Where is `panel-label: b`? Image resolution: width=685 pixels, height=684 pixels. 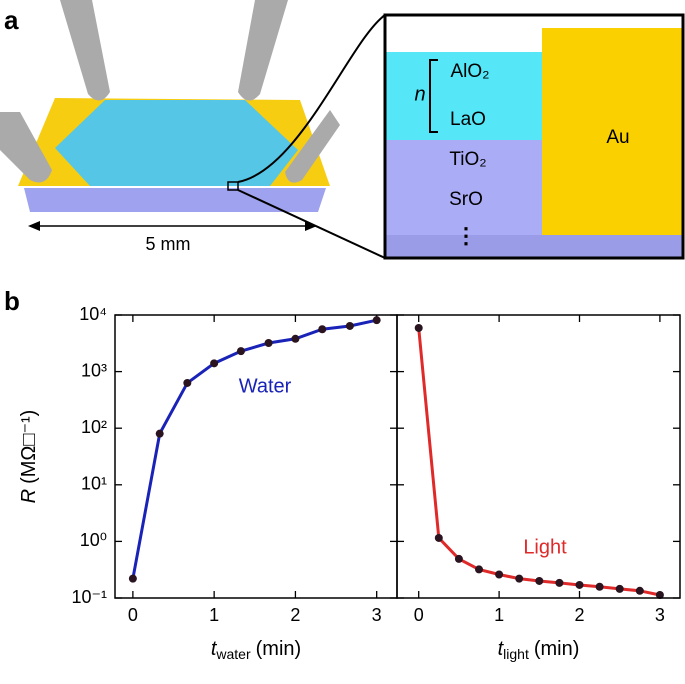 panel-label: b is located at coordinates (12, 301).